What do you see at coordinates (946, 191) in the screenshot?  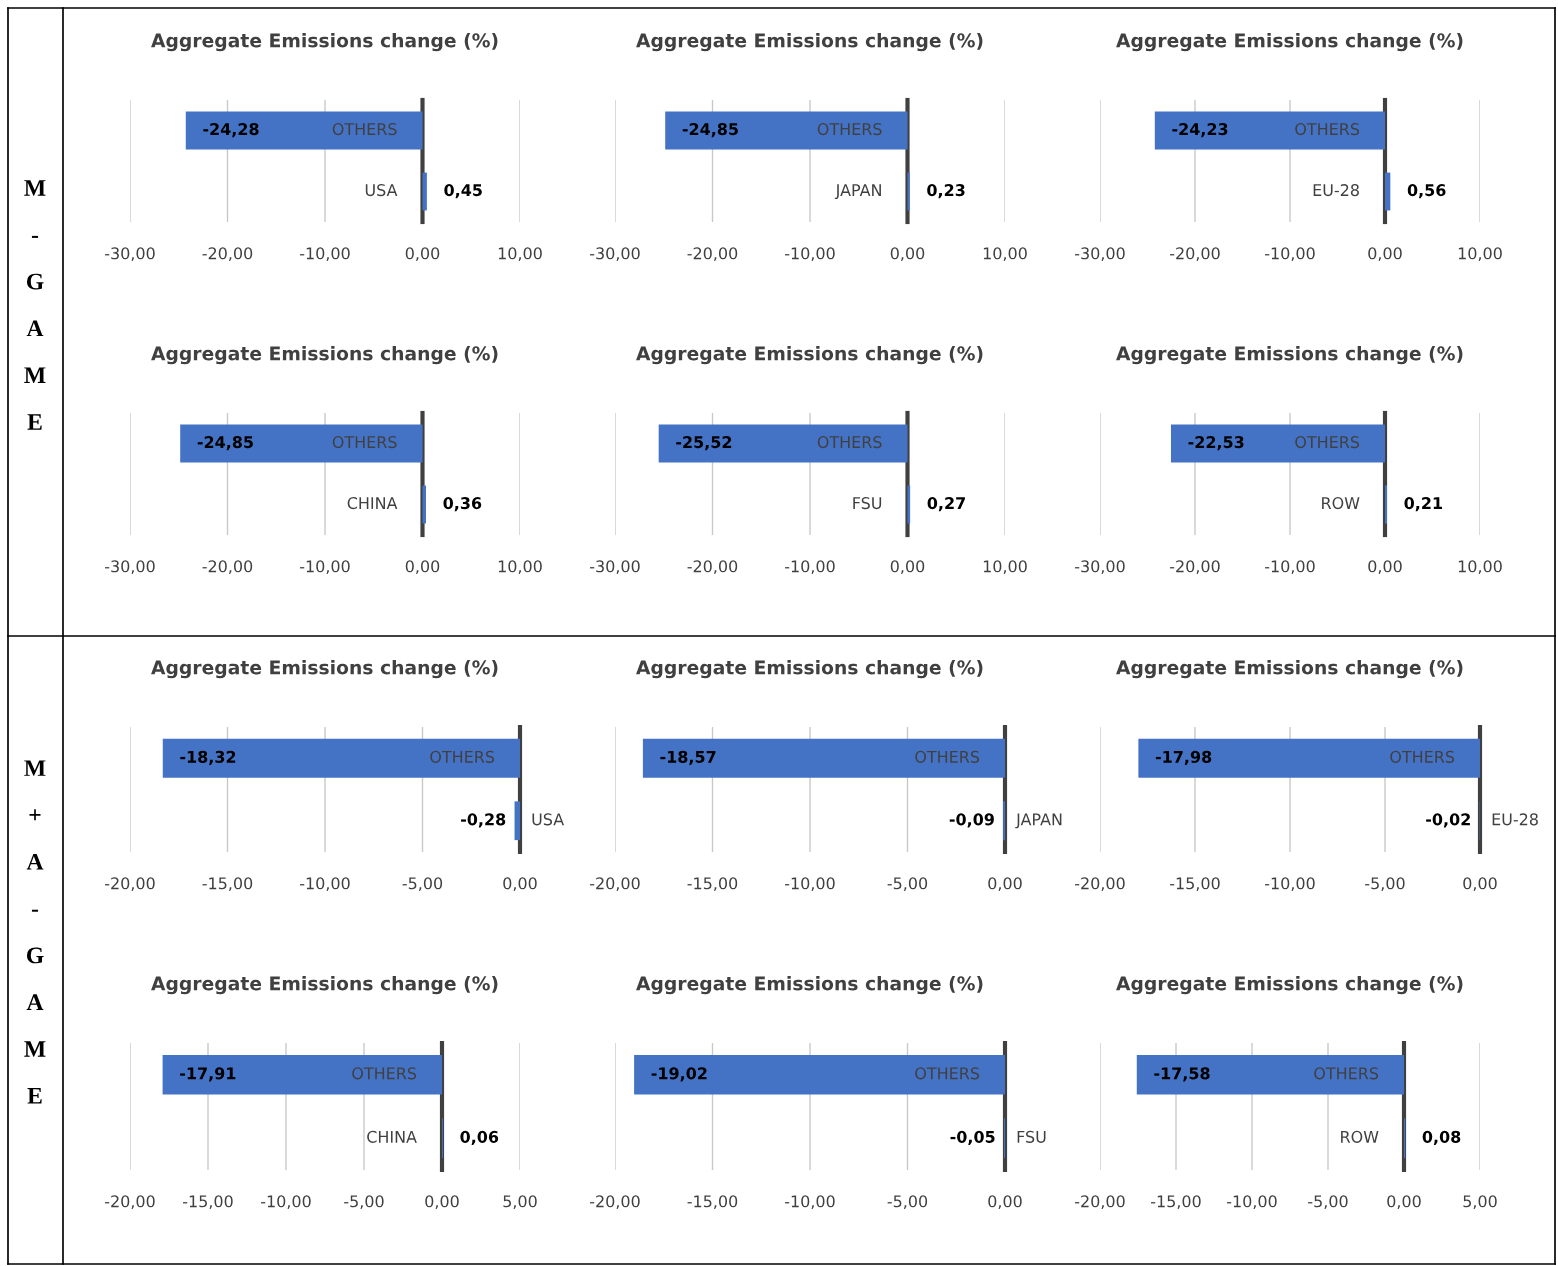 I see `data-label: 0,23` at bounding box center [946, 191].